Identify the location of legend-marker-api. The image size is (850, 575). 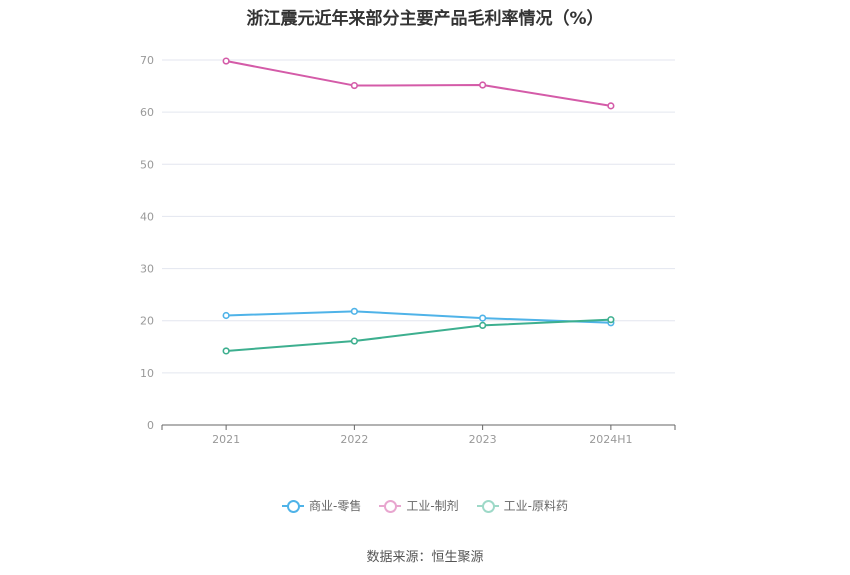
(487, 506).